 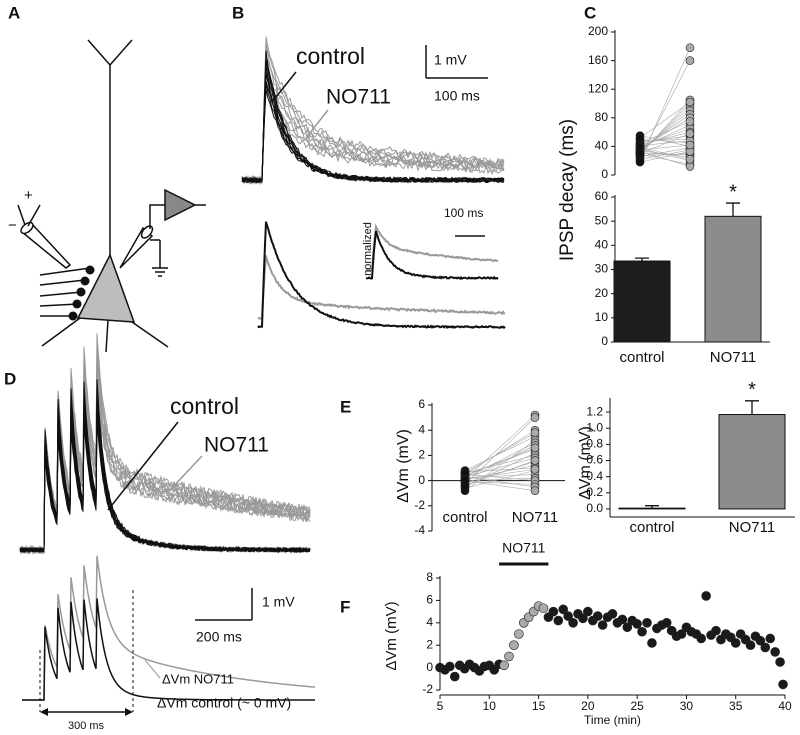 I want to click on y-tick-label: 20, so click(x=602, y=293).